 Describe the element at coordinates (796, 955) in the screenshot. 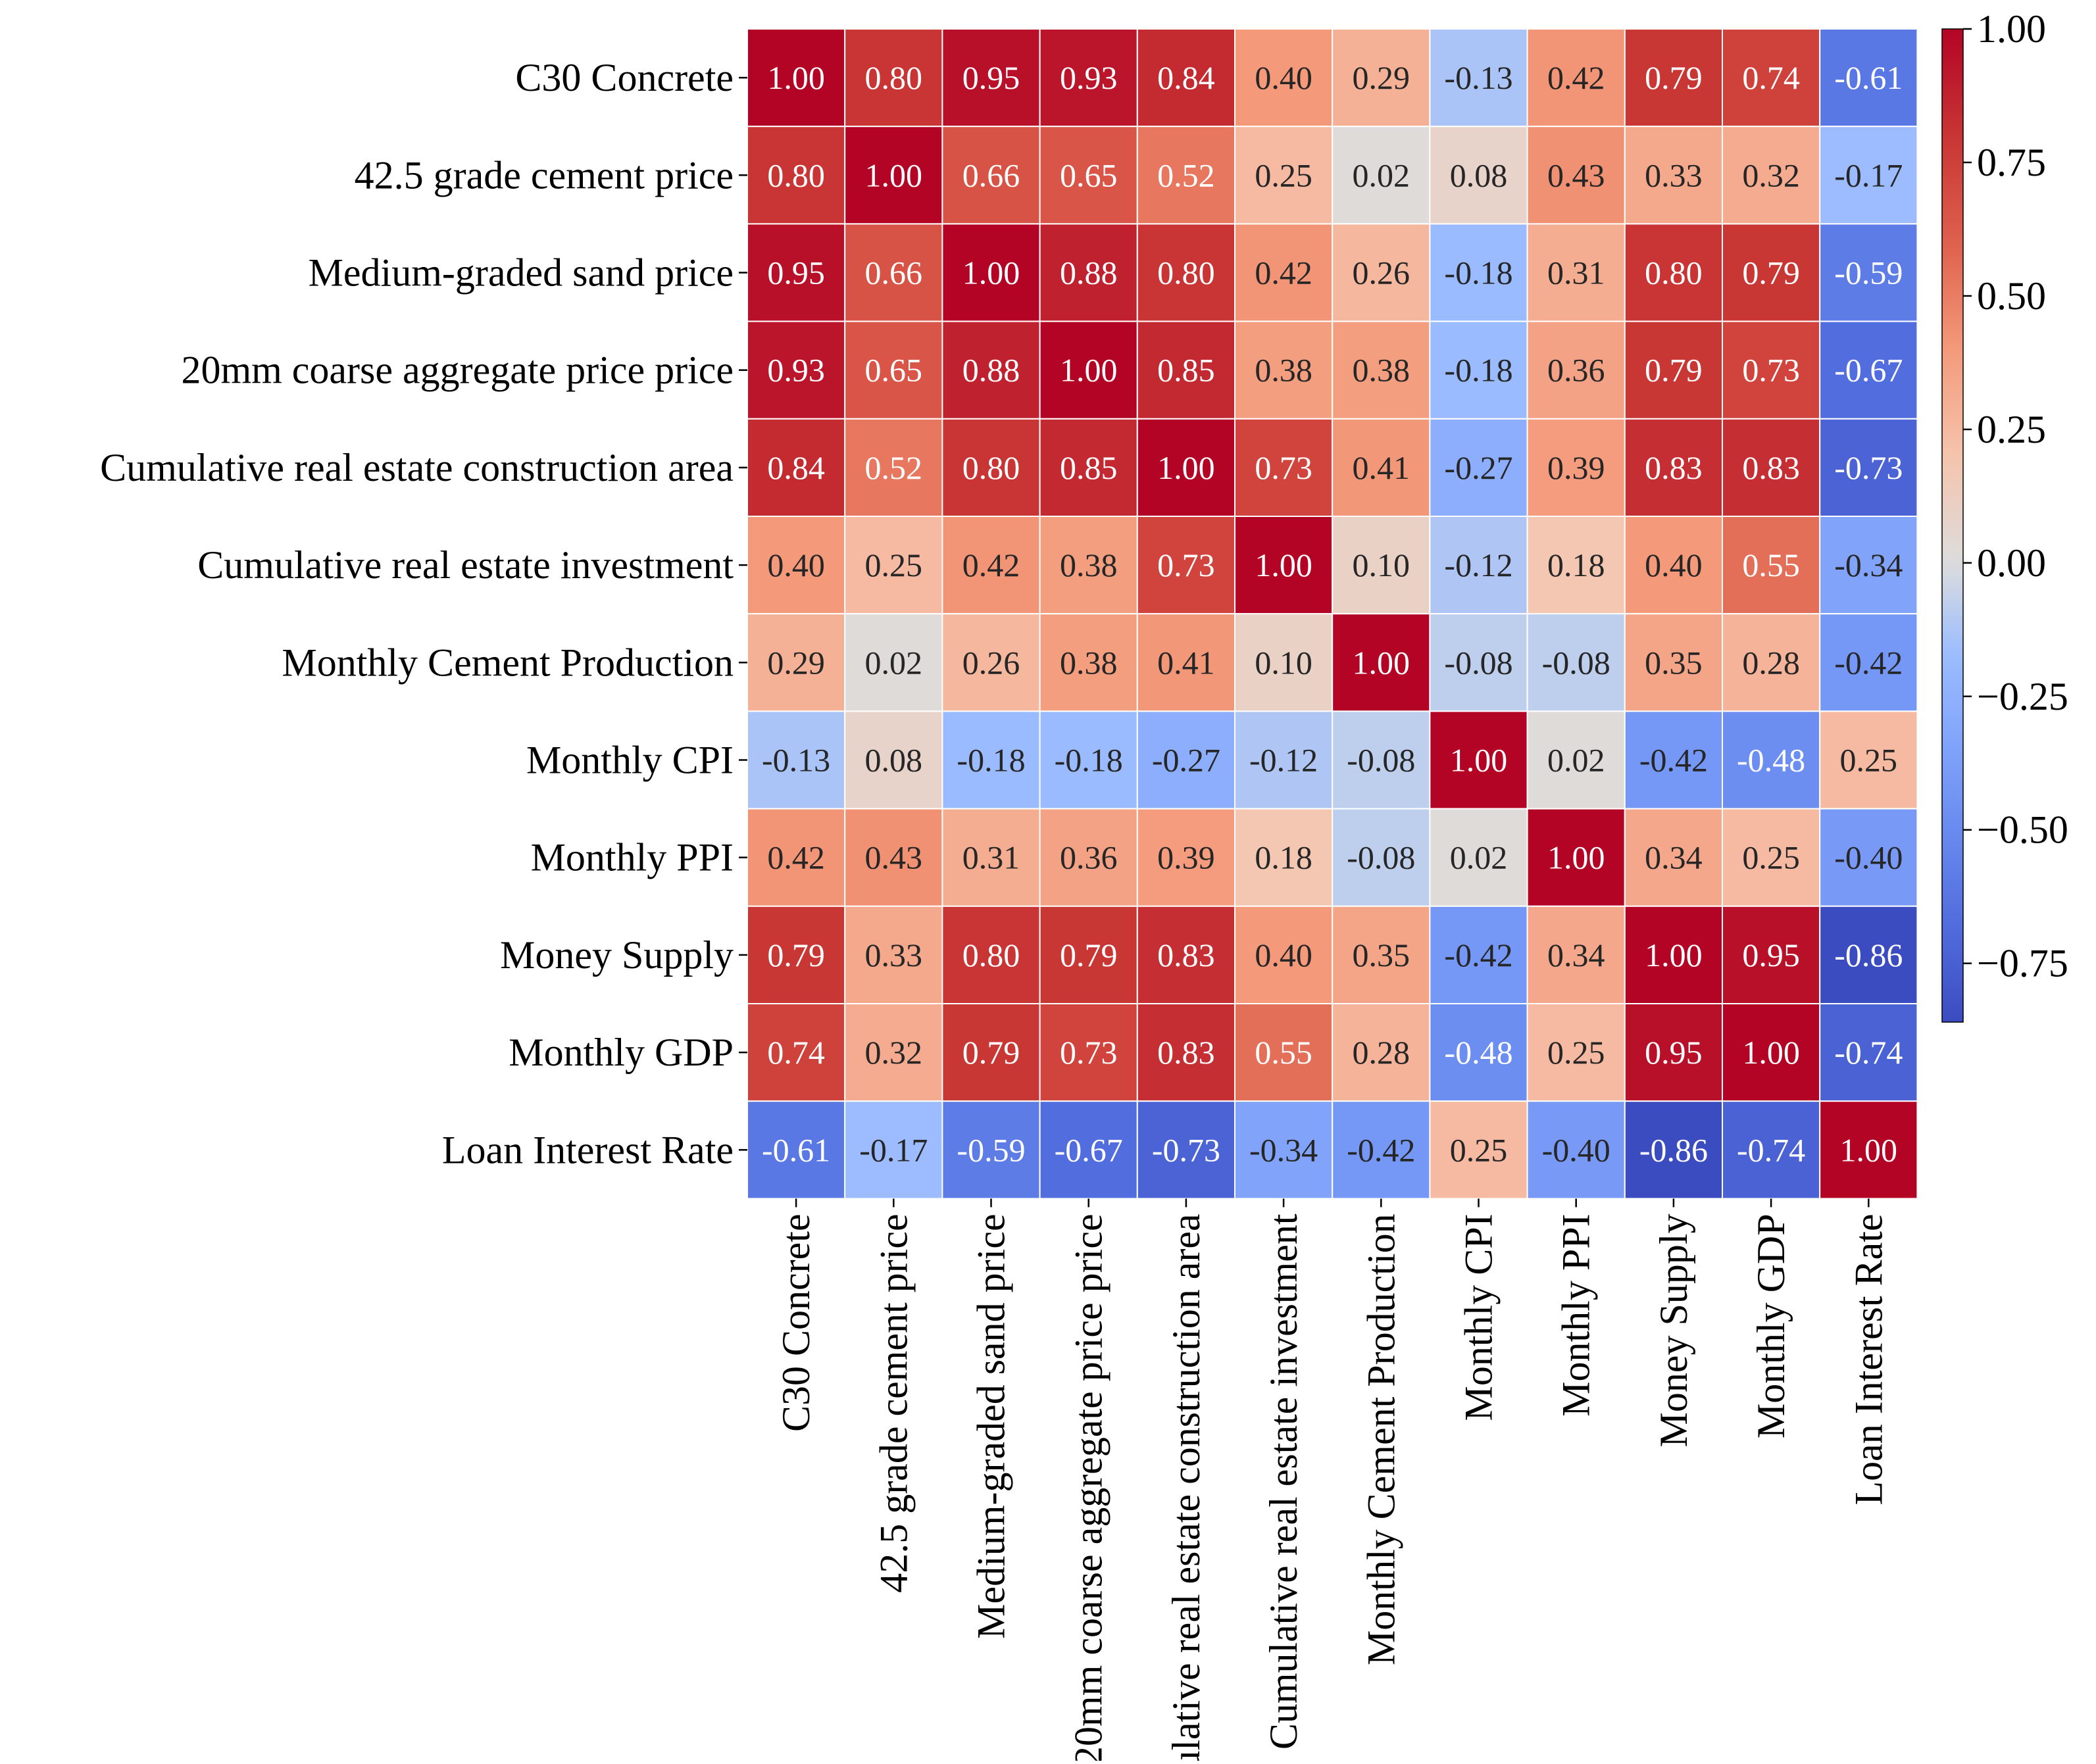

I see `cell-value-9-0: 0.79` at that location.